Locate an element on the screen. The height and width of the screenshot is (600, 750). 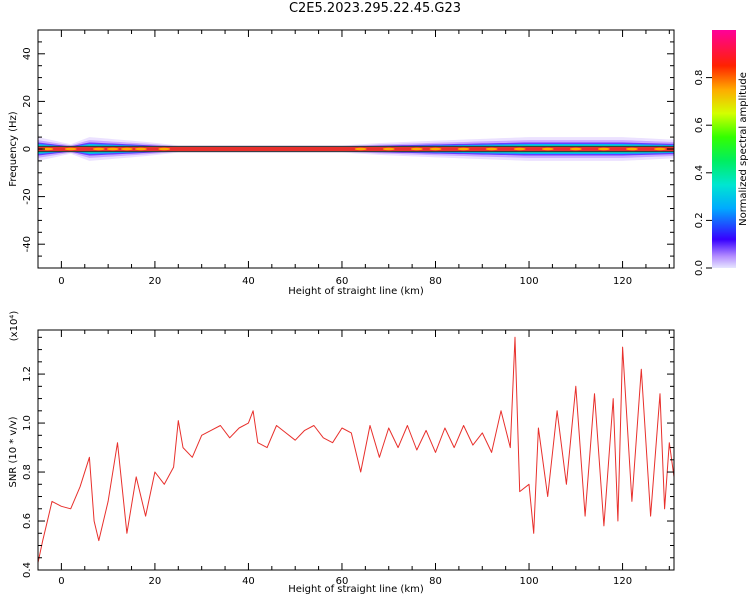
y-tick-label: 0.4 is located at coordinates (27, 570).